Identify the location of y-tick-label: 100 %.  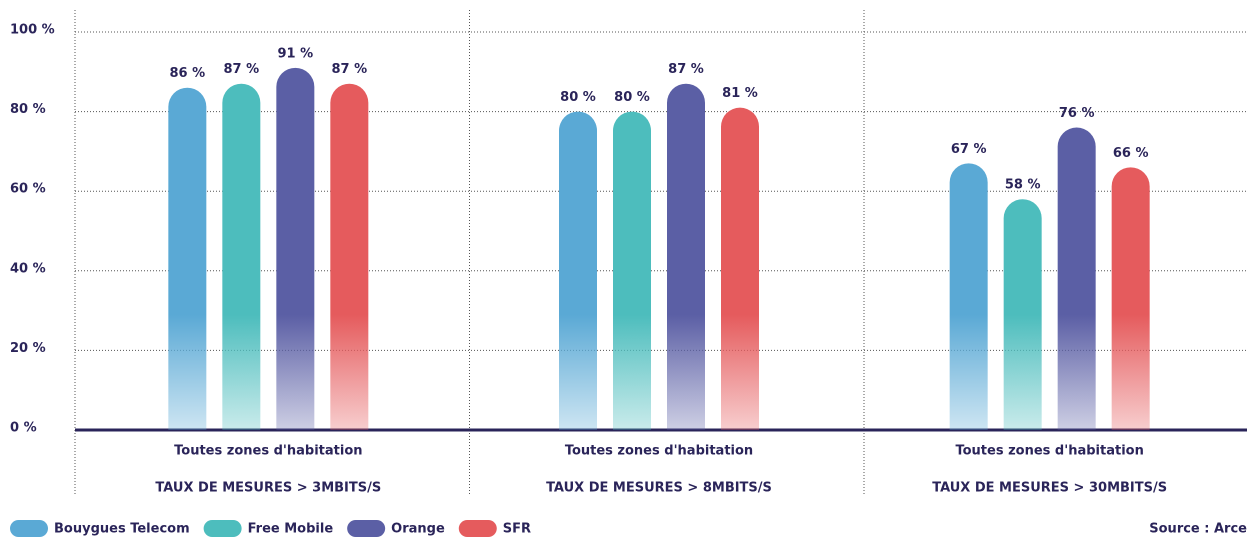
(32, 30).